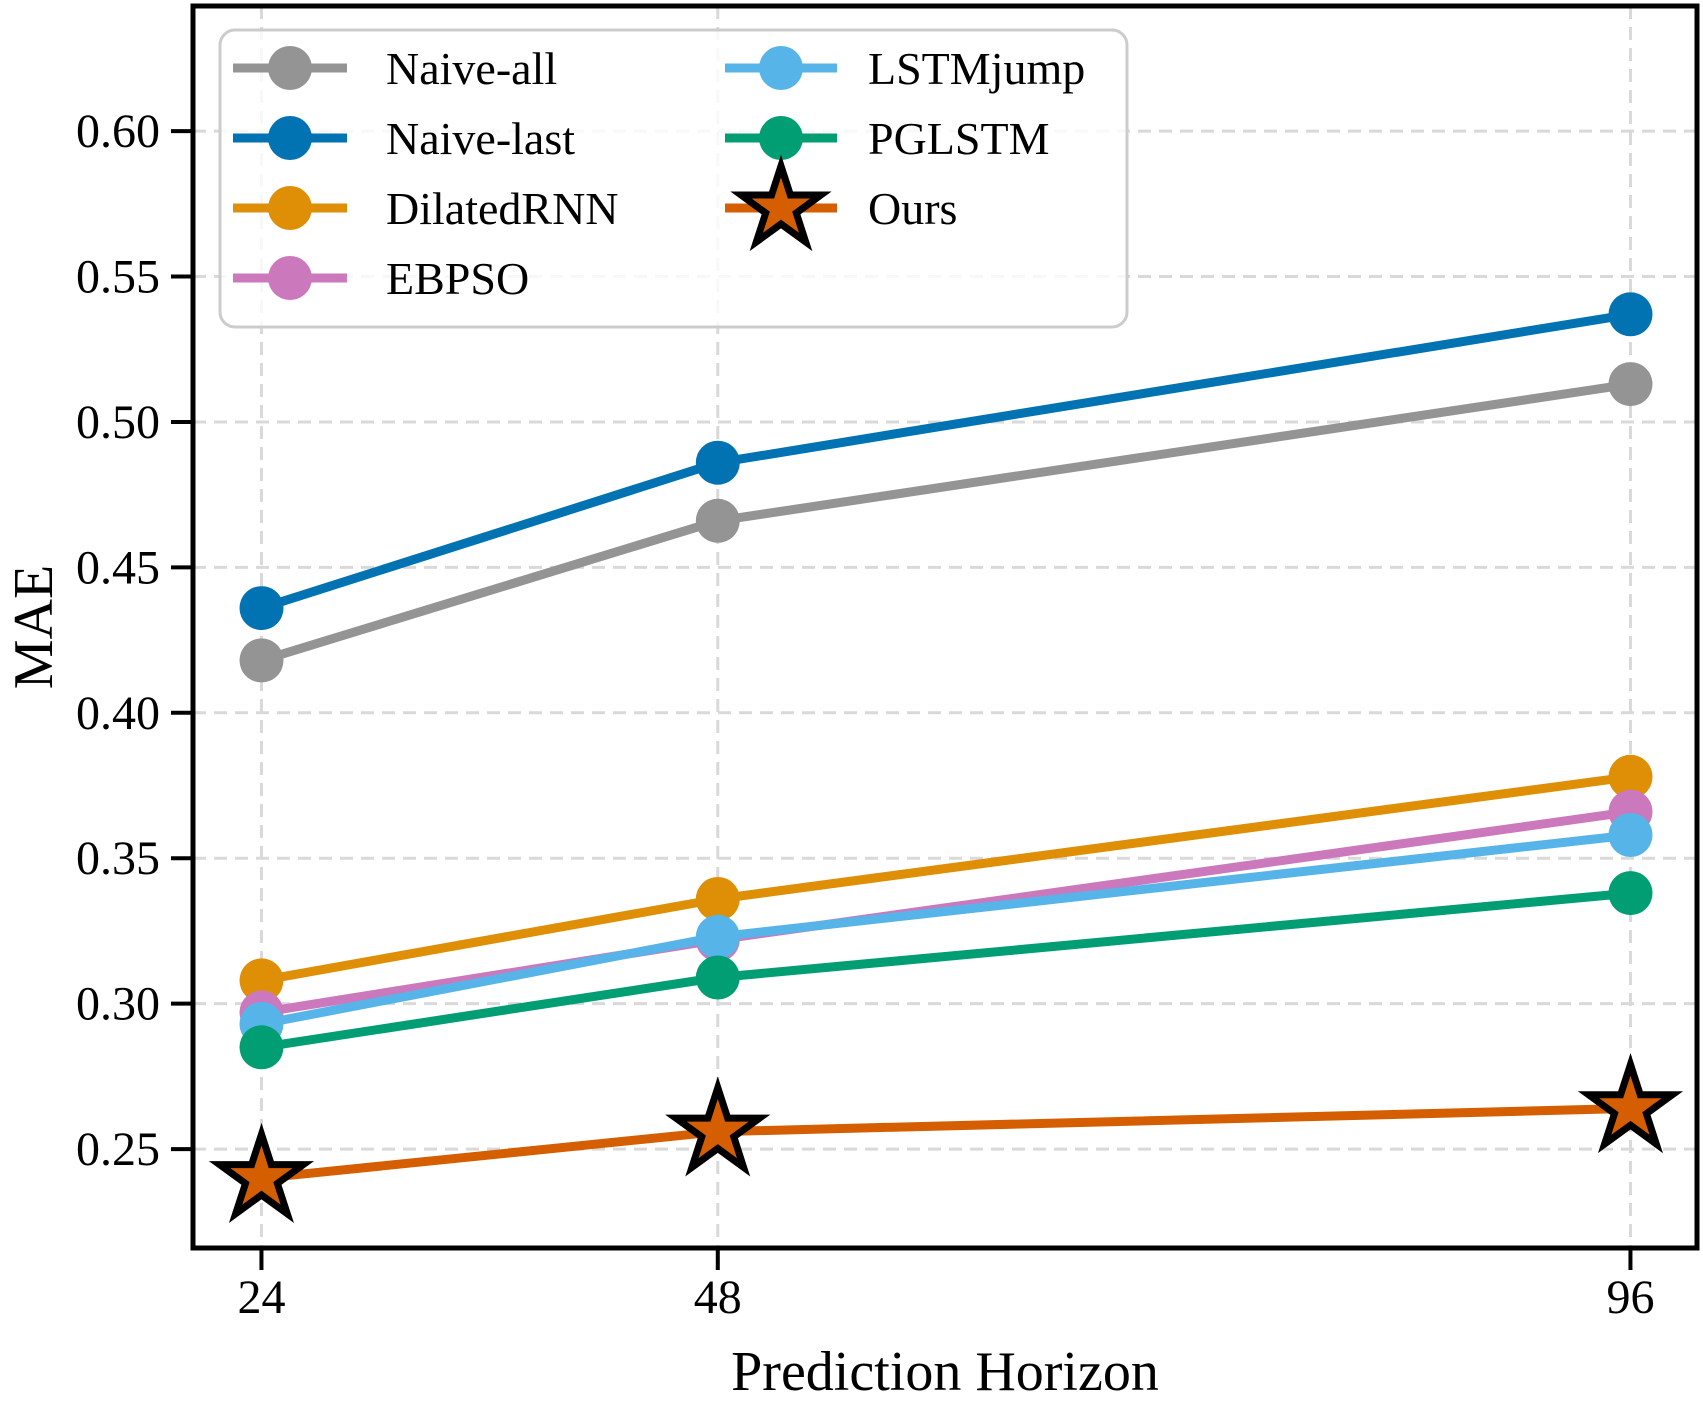 Image resolution: width=1703 pixels, height=1401 pixels. Describe the element at coordinates (118, 713) in the screenshot. I see `y-tick-label-0.40: 0.40` at that location.